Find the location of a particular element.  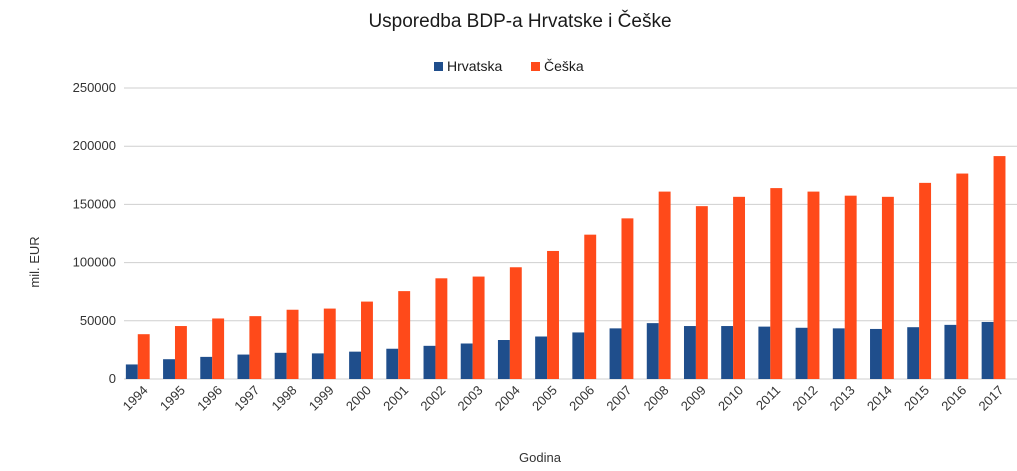

x-tick-label: 2016 is located at coordinates (953, 398).